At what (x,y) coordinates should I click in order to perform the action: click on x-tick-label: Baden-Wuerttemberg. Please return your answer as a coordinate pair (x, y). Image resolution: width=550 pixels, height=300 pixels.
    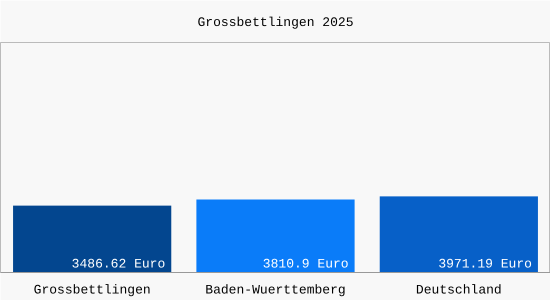
    Looking at the image, I should click on (275, 290).